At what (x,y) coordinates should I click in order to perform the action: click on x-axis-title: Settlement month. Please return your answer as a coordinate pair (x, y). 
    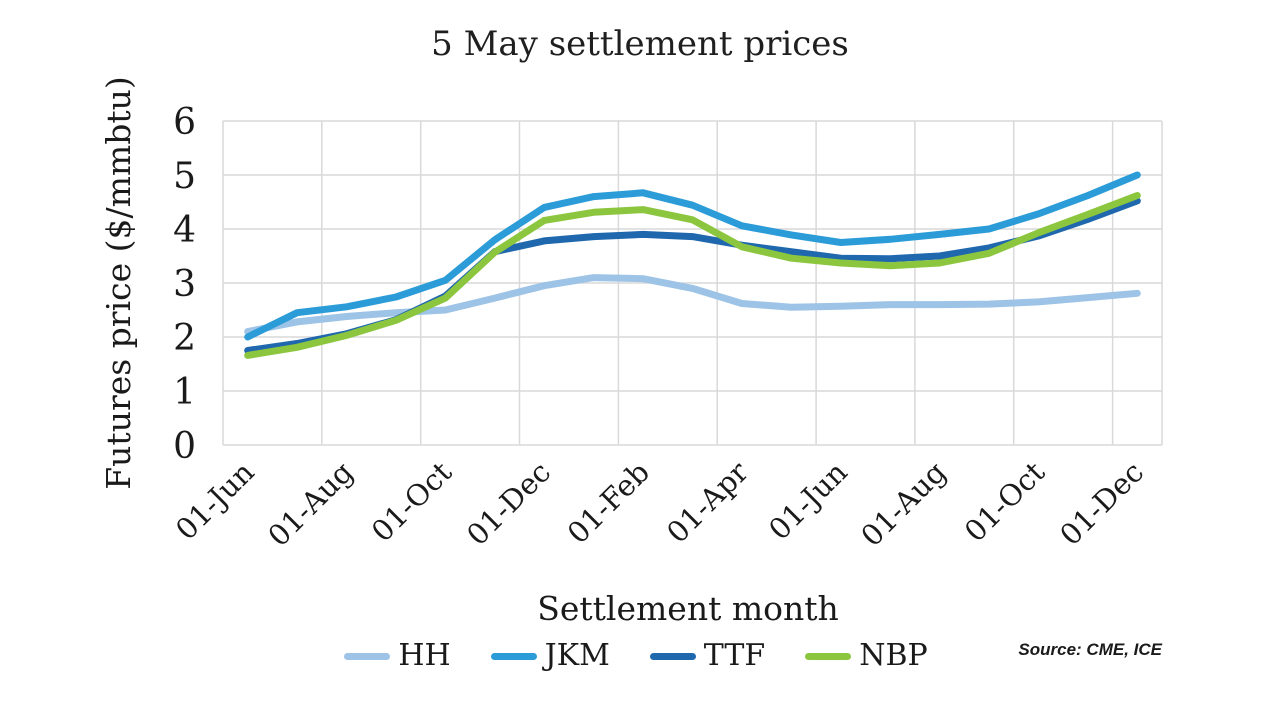
    Looking at the image, I should click on (688, 608).